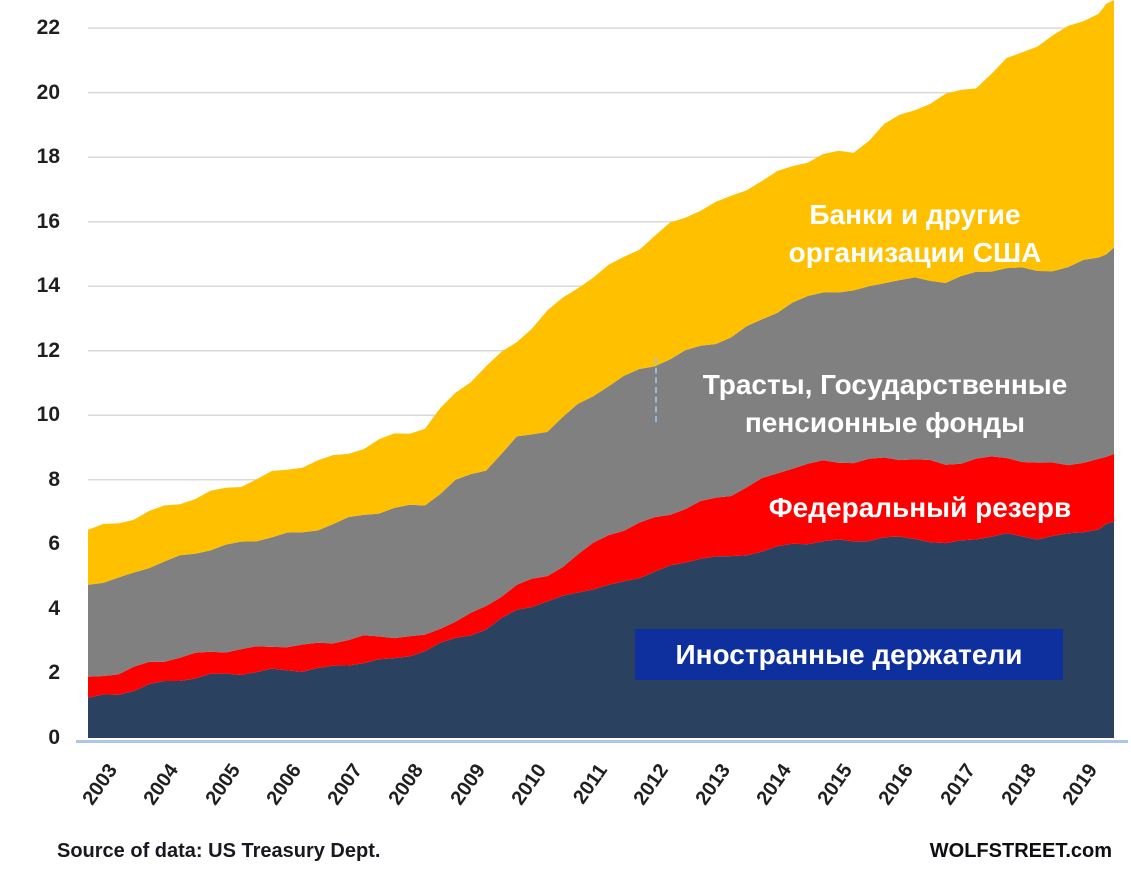 The width and height of the screenshot is (1131, 884). I want to click on y-tick-8: 8, so click(54, 479).